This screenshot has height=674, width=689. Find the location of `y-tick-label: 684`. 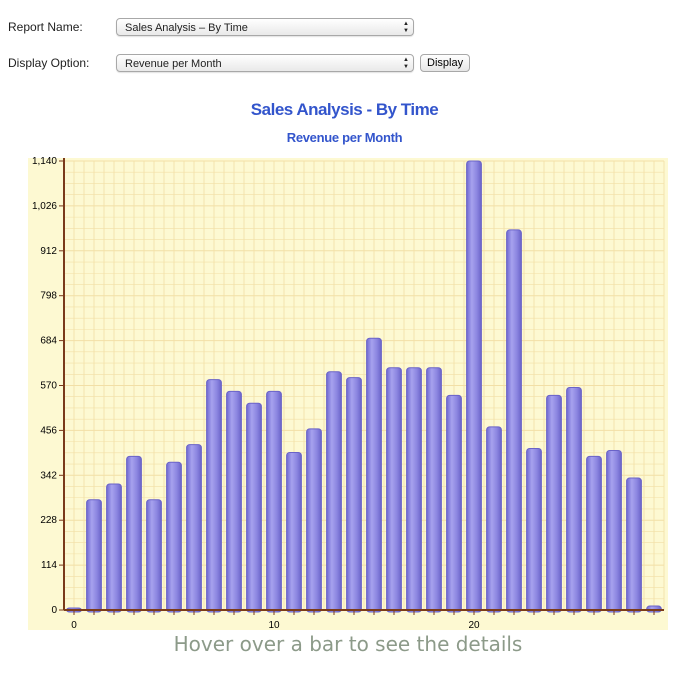

y-tick-label: 684 is located at coordinates (48, 341).